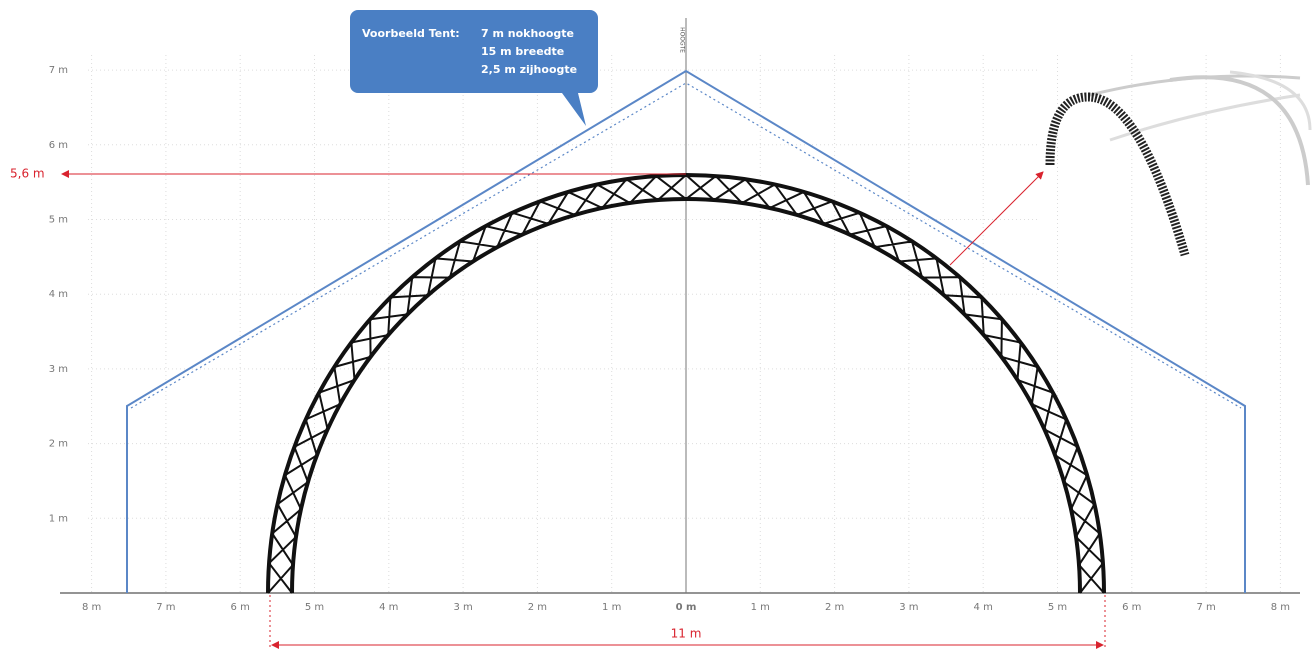 The width and height of the screenshot is (1315, 653). What do you see at coordinates (474, 68) in the screenshot?
I see `callout-box` at bounding box center [474, 68].